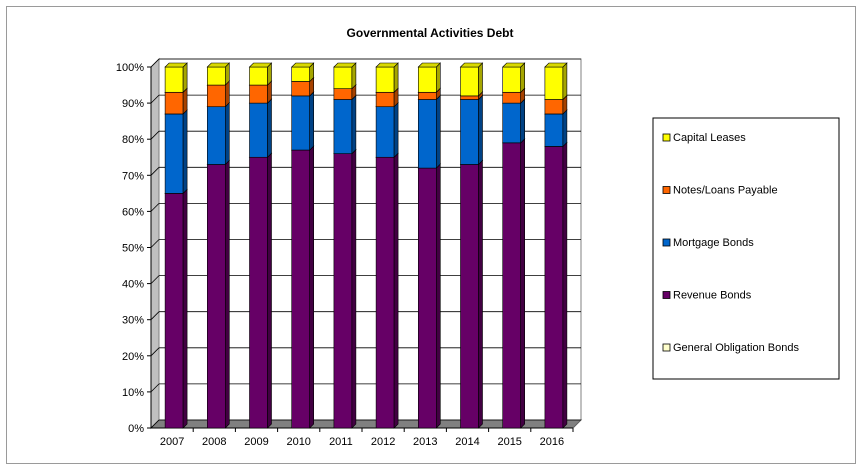 This screenshot has height=470, width=864. I want to click on y-tick-label: 40%, so click(133, 285).